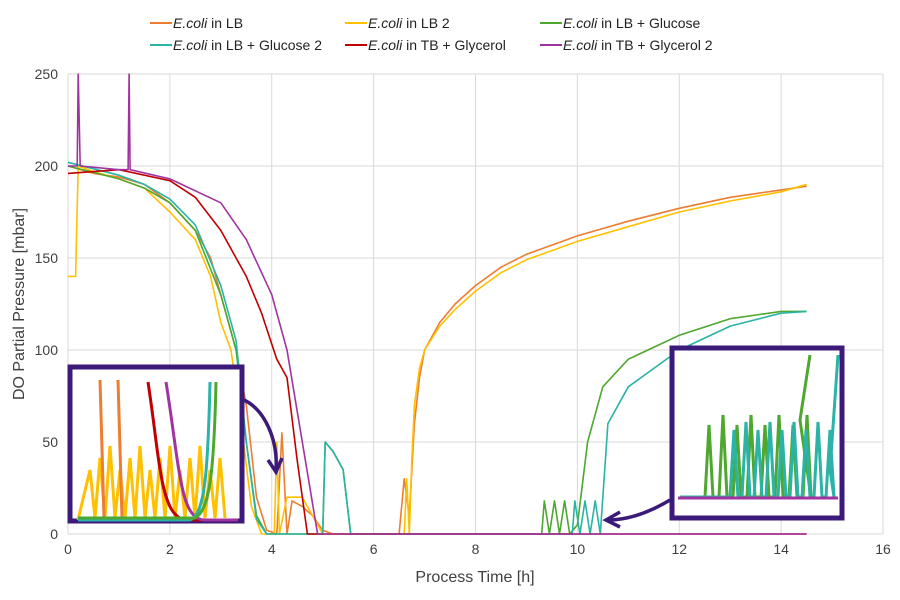  Describe the element at coordinates (611, 519) in the screenshot. I see `arrowhead-right` at that location.